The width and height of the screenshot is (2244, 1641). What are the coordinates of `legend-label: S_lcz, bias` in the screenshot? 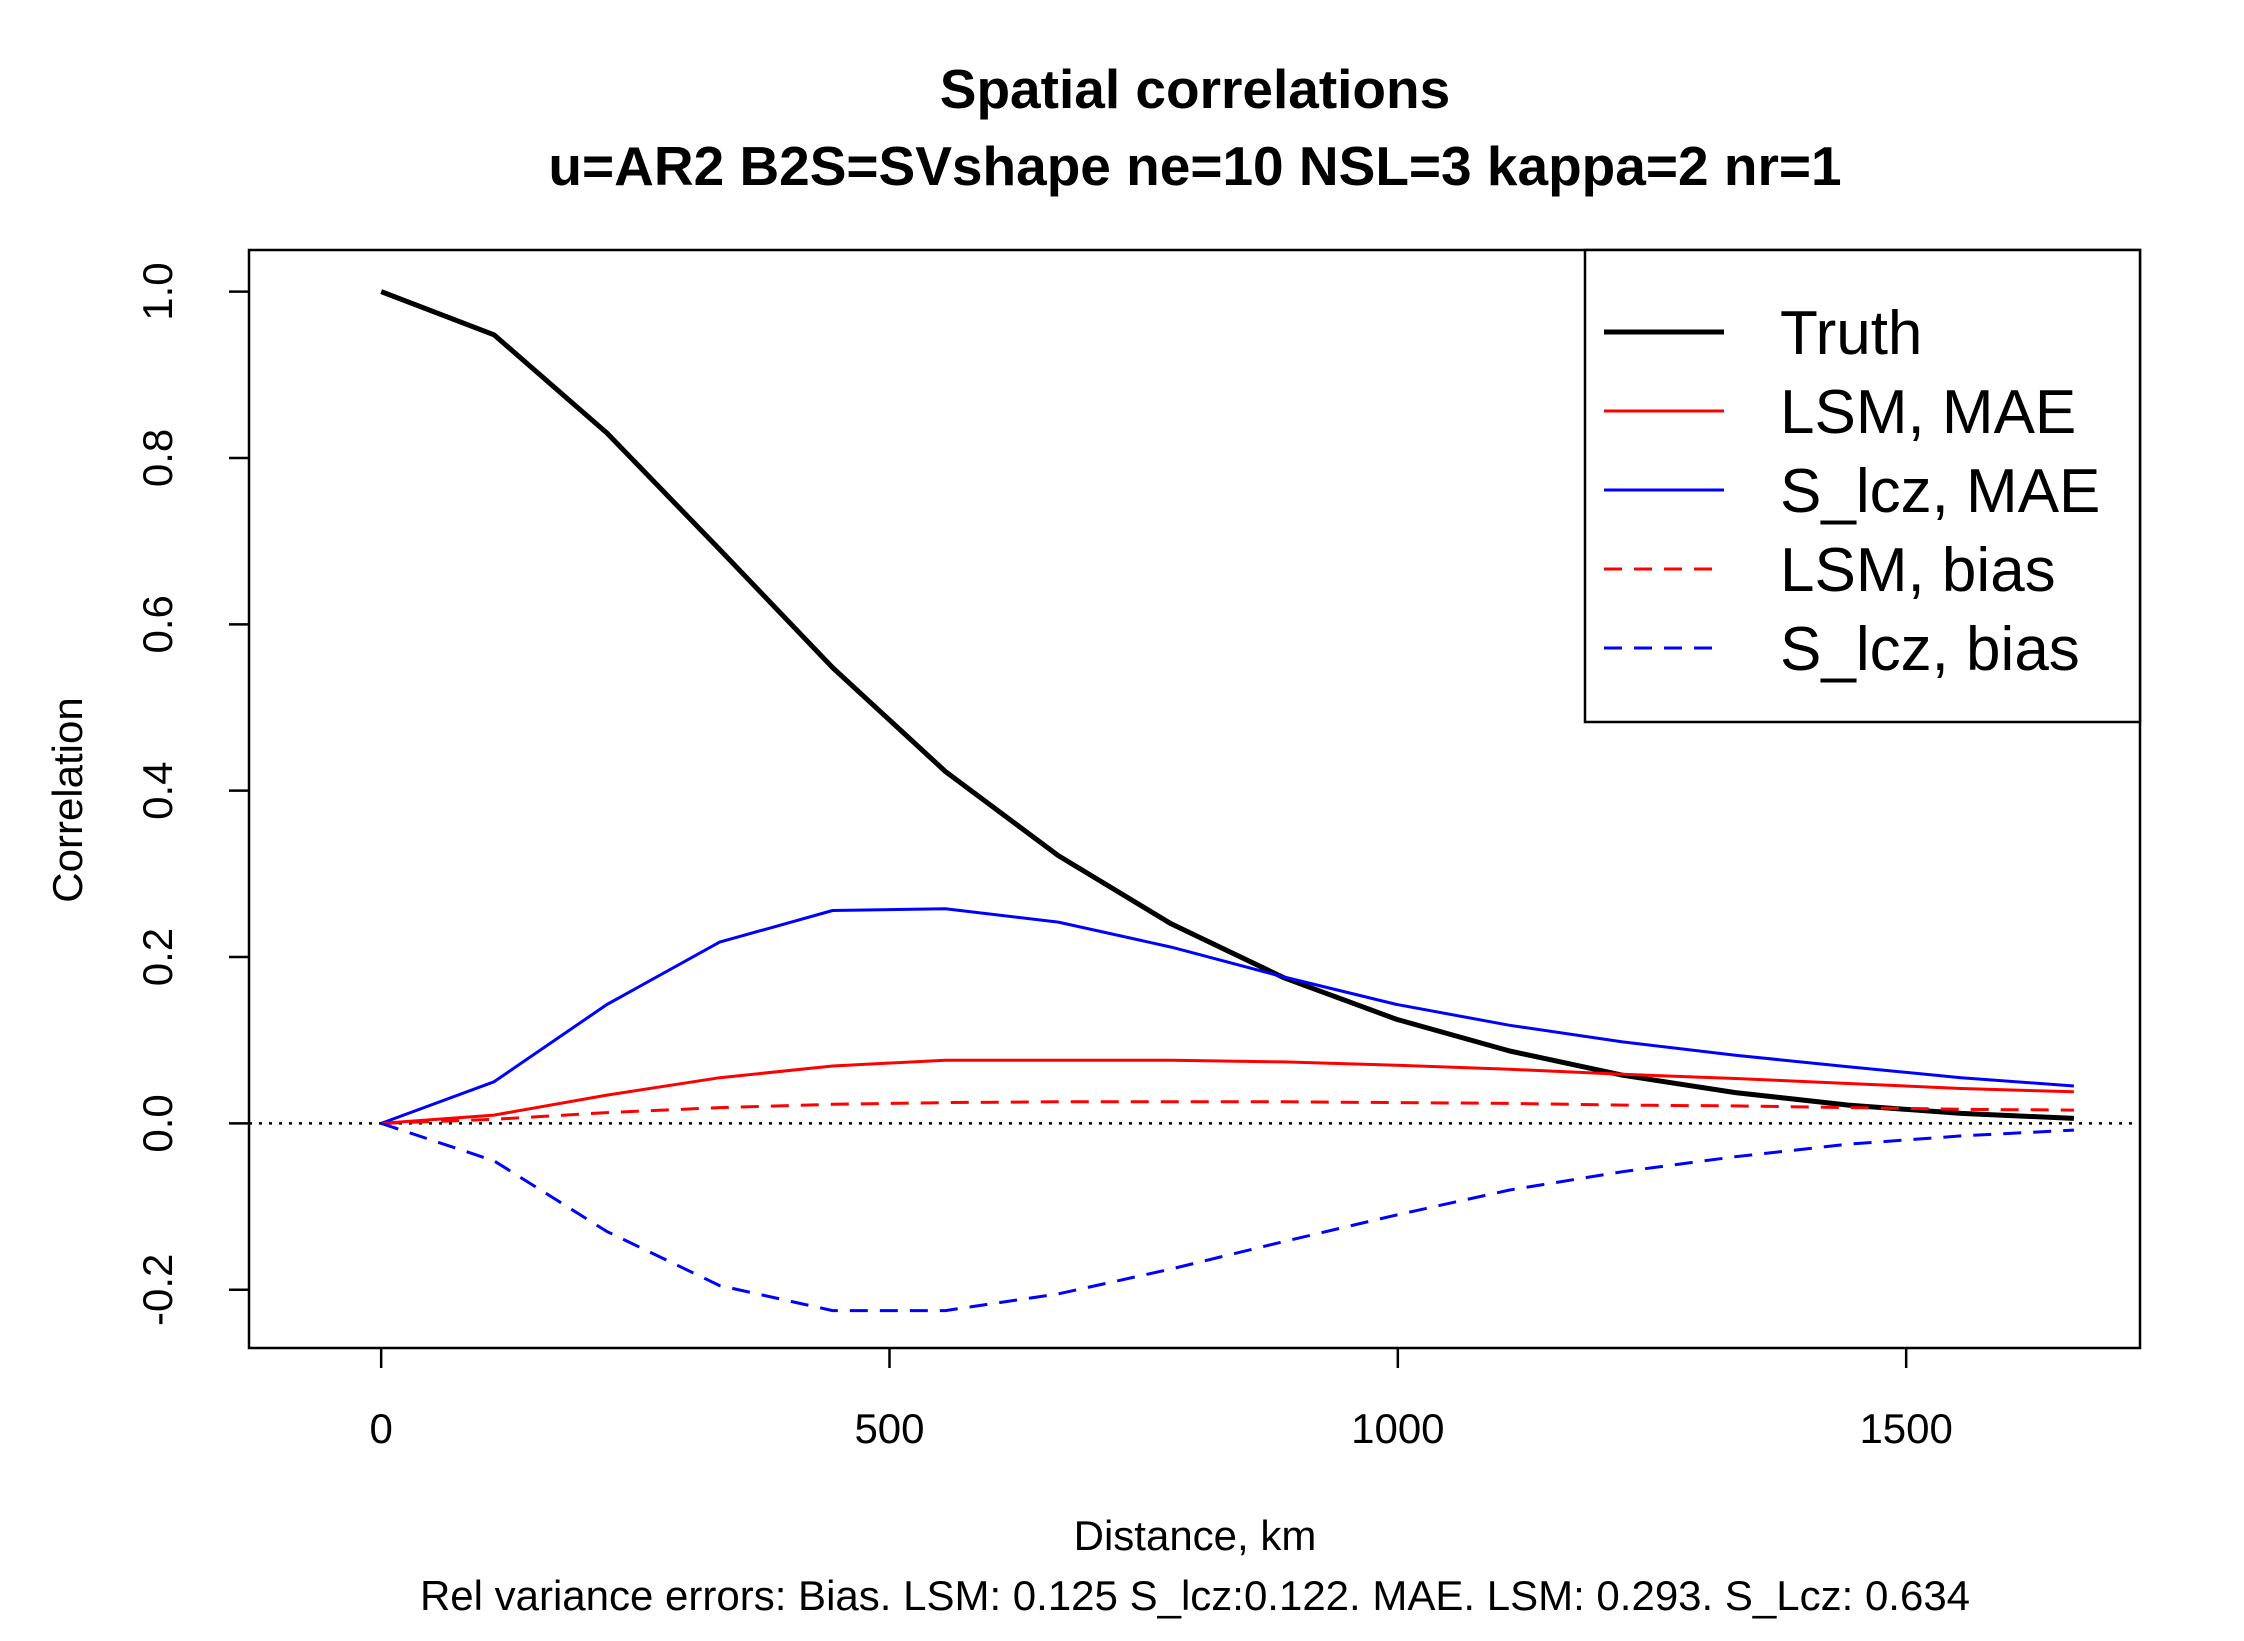 It's located at (1930, 649).